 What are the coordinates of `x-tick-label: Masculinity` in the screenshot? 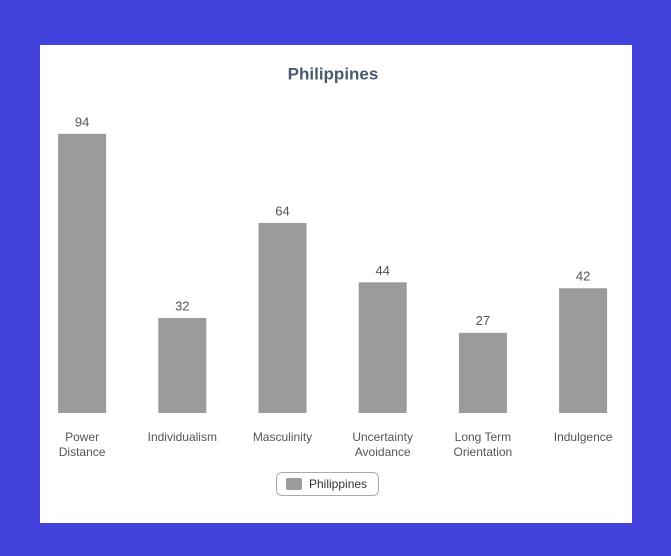 It's located at (282, 437).